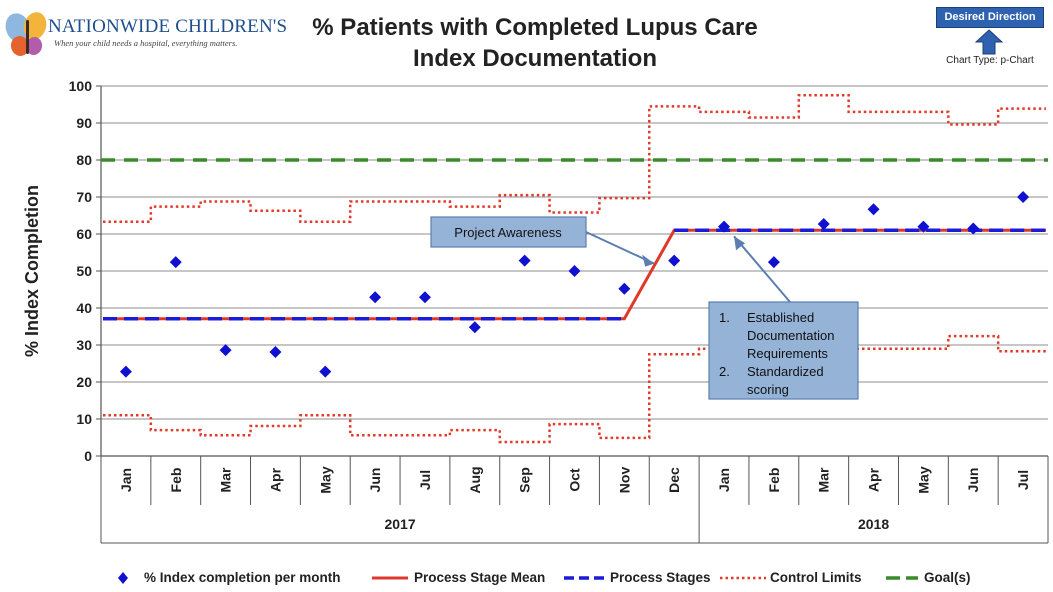 Image resolution: width=1053 pixels, height=592 pixels. Describe the element at coordinates (780, 317) in the screenshot. I see `annotation-list-text: Established` at that location.